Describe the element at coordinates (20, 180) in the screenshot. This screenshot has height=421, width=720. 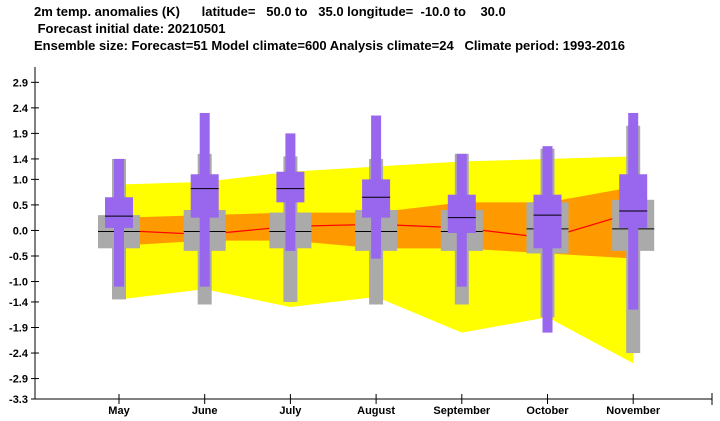
I see `y-tick-label: 1.0` at that location.